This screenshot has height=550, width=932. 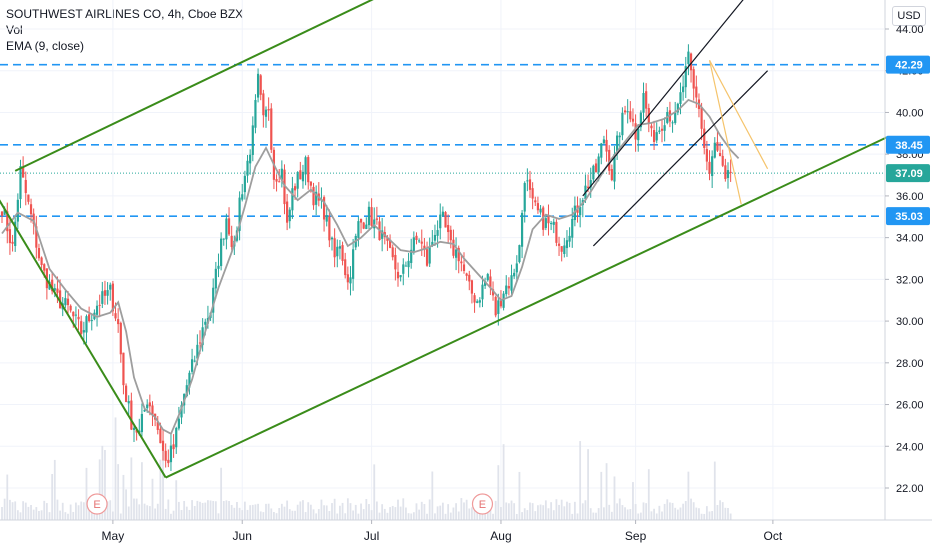 What do you see at coordinates (908, 173) in the screenshot?
I see `price-label-background` at bounding box center [908, 173].